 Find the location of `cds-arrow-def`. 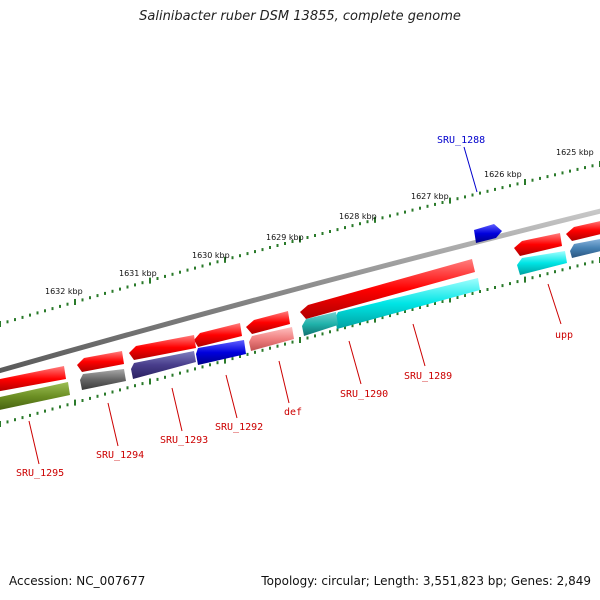

cds-arrow-def is located at coordinates (268, 322).